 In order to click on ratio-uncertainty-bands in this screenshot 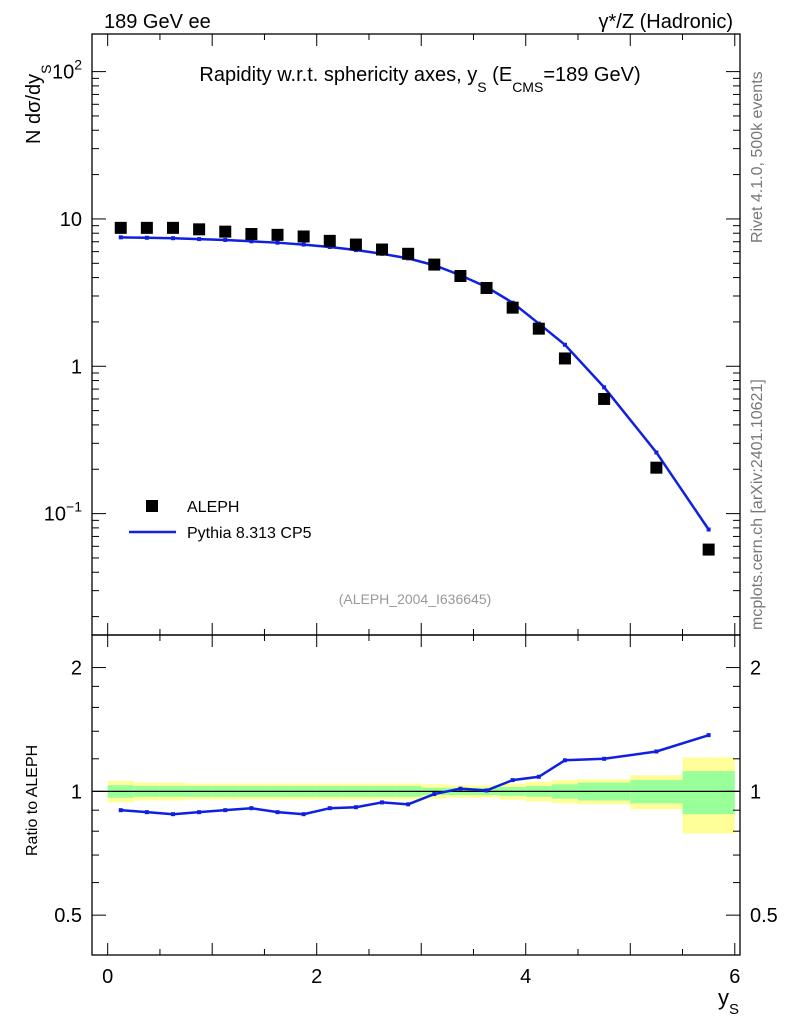, I will do `click(416, 795)`.